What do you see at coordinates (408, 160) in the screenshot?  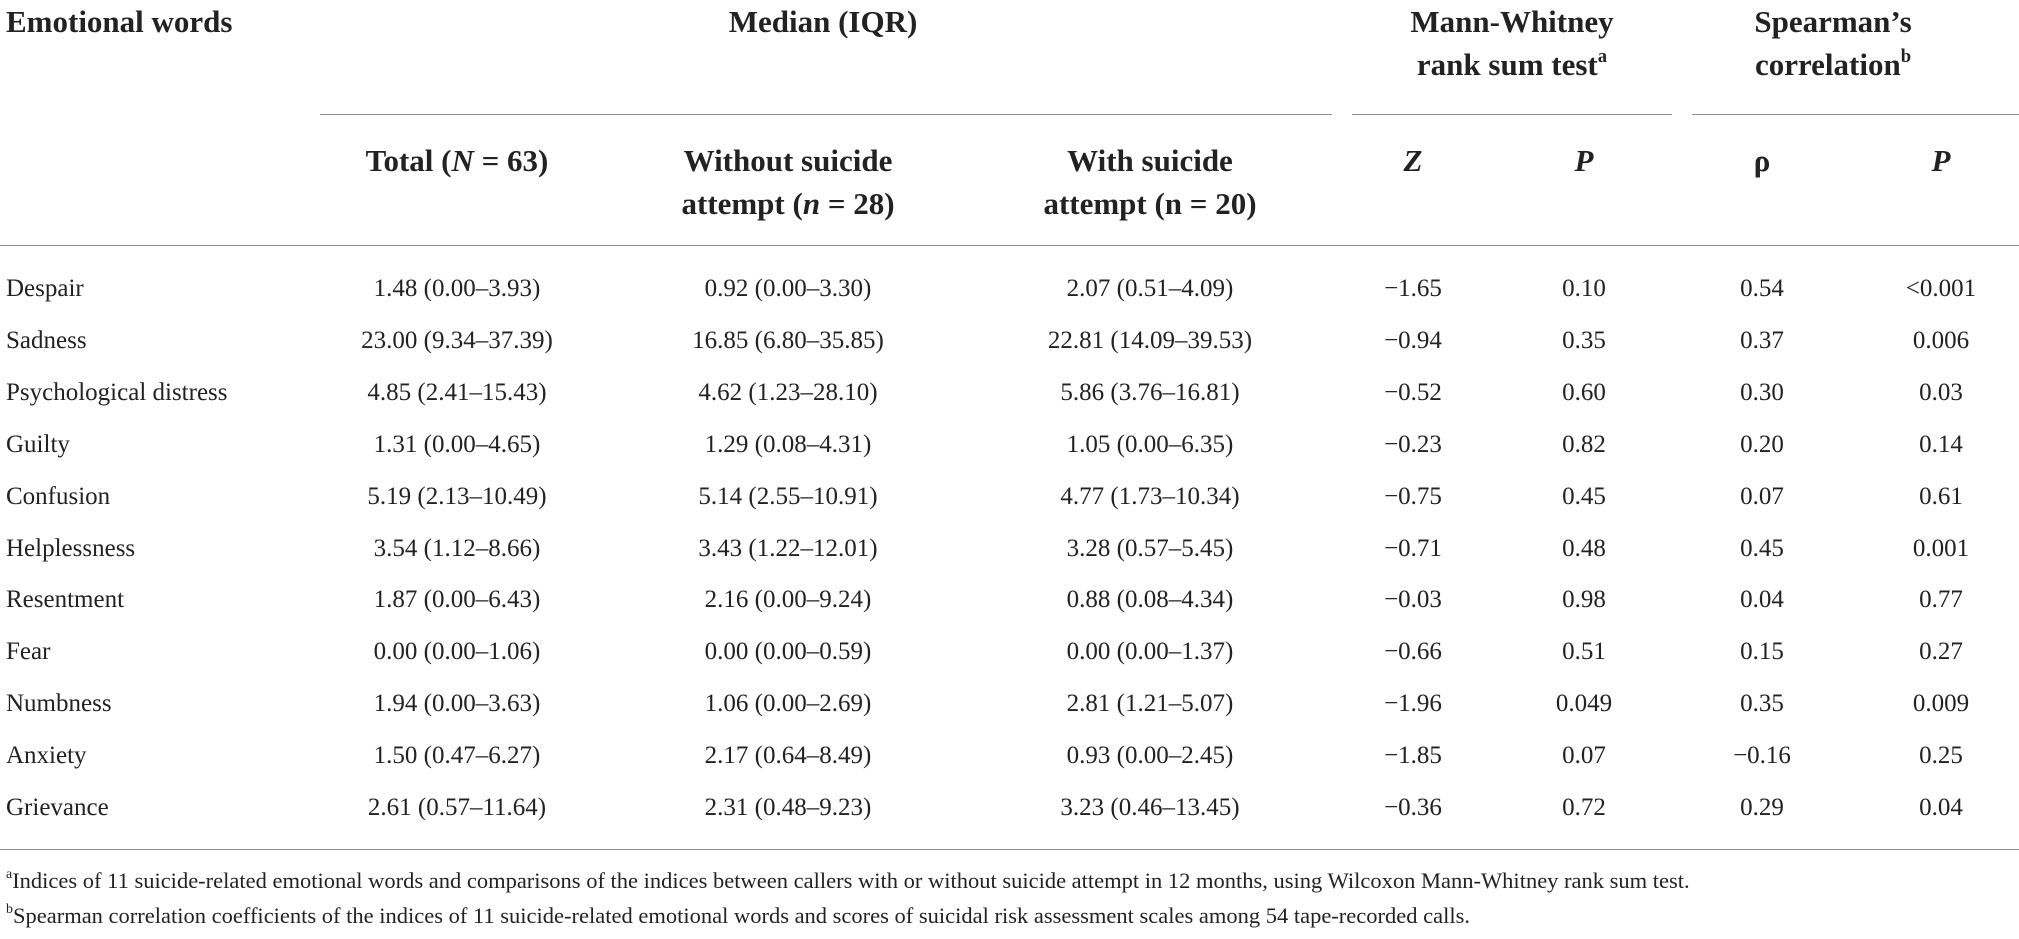 I see `subheader-total-pre: Total (` at bounding box center [408, 160].